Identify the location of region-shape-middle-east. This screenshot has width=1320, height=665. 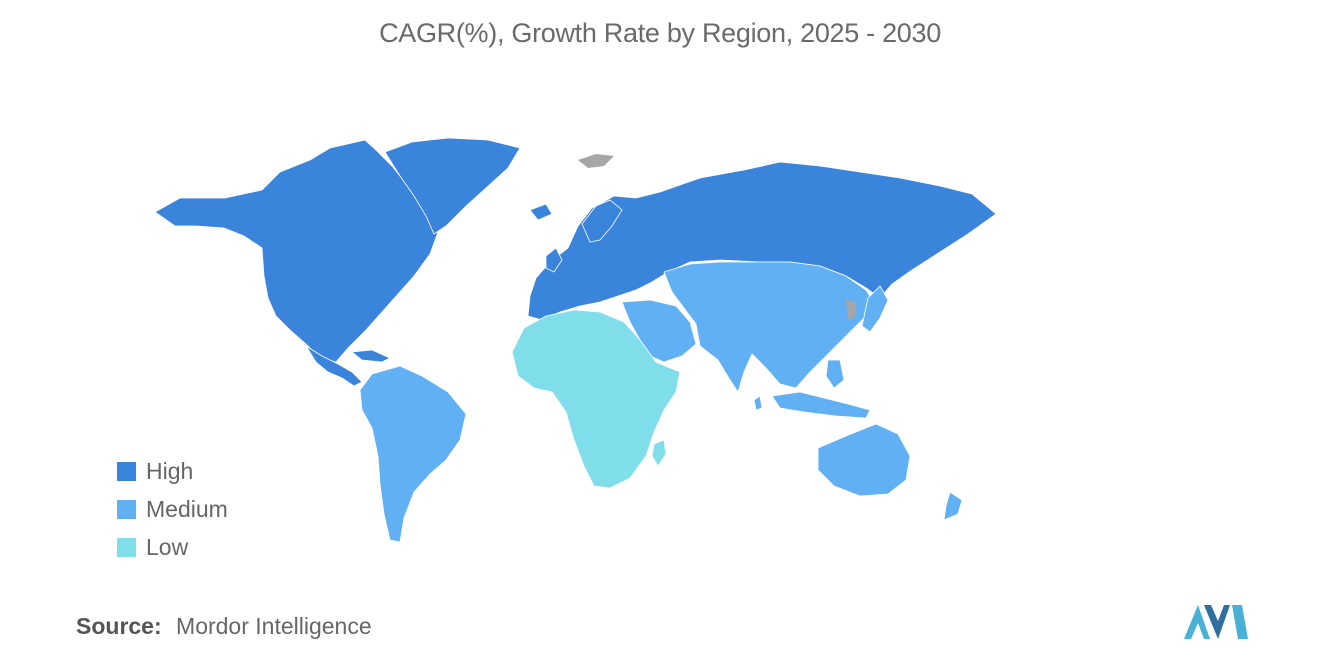
(659, 331).